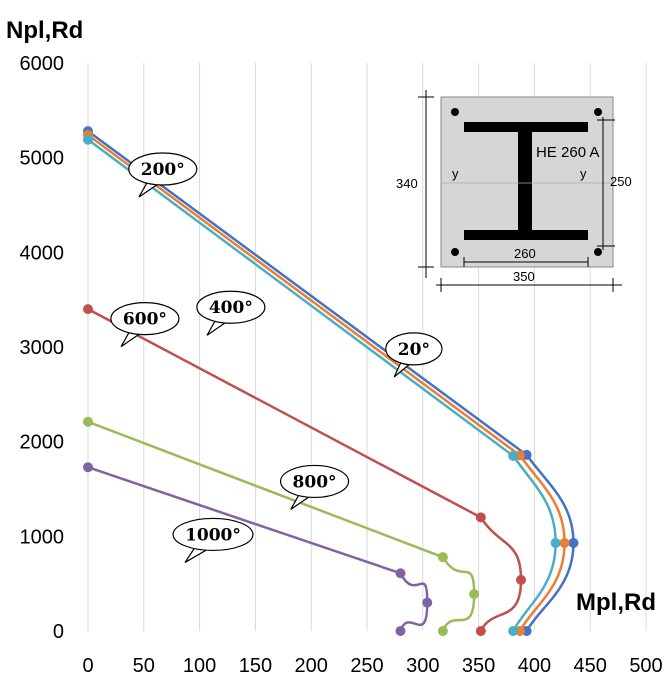 This screenshot has height=679, width=666. I want to click on x-tick-label: 450, so click(590, 666).